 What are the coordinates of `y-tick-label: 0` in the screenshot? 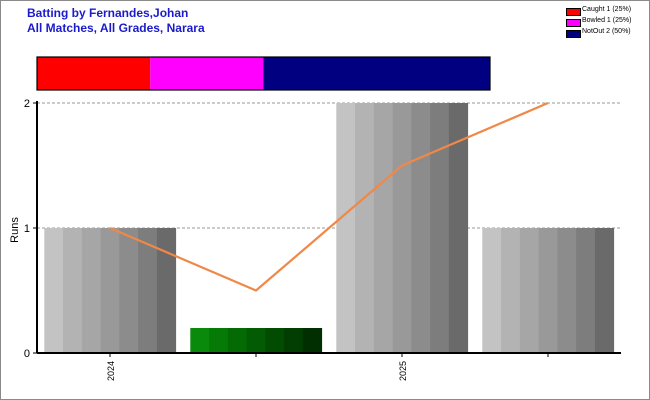 It's located at (27, 354).